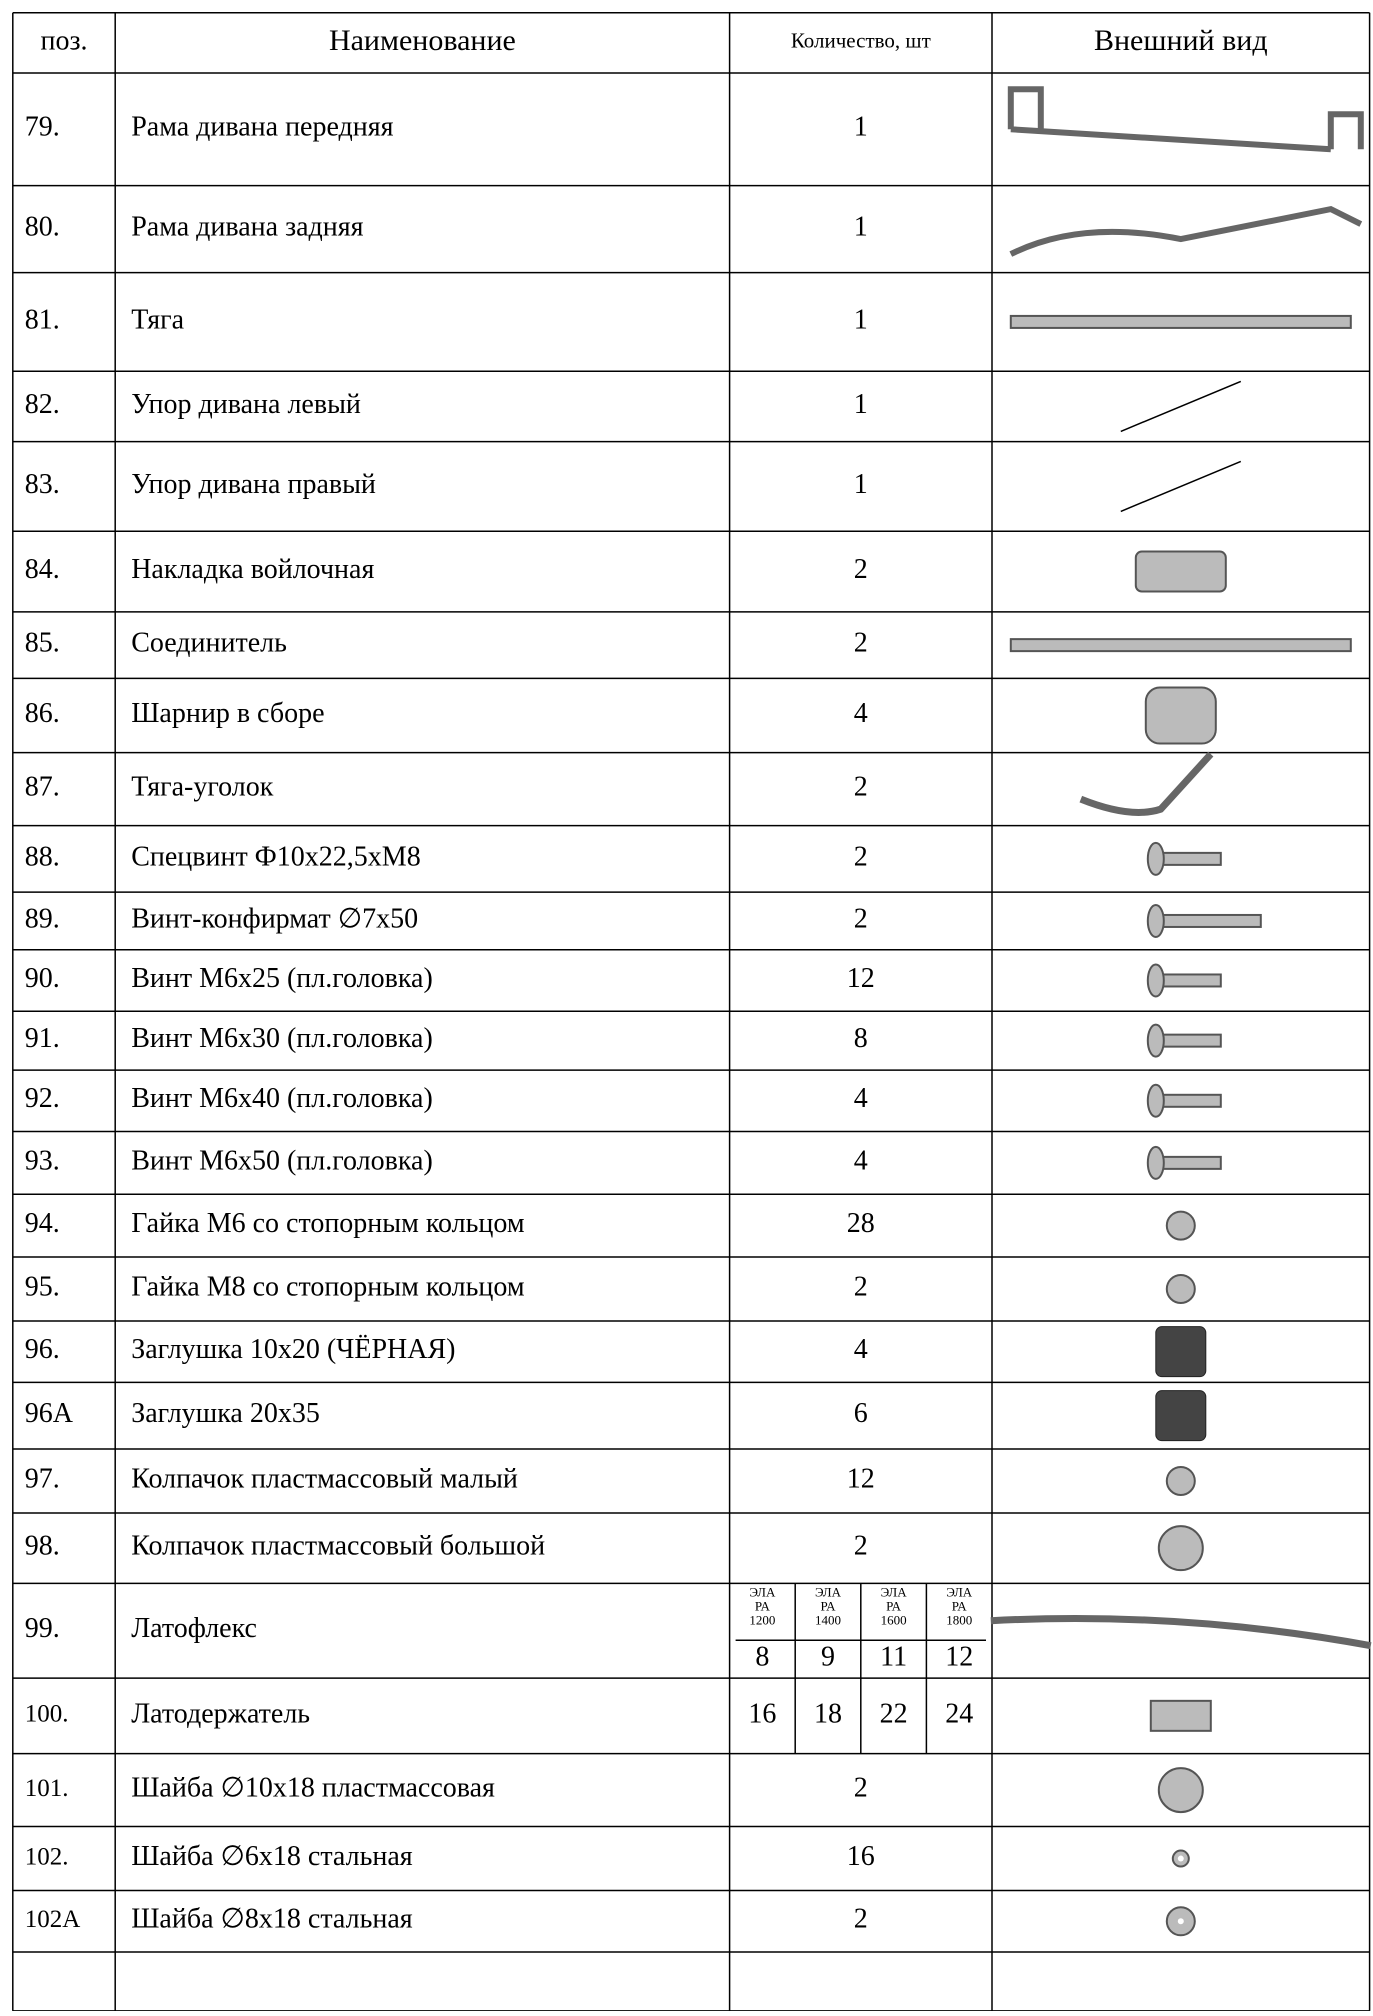 This screenshot has height=2016, width=1373. What do you see at coordinates (828, 1619) in the screenshot?
I see `variant-label: 1400` at bounding box center [828, 1619].